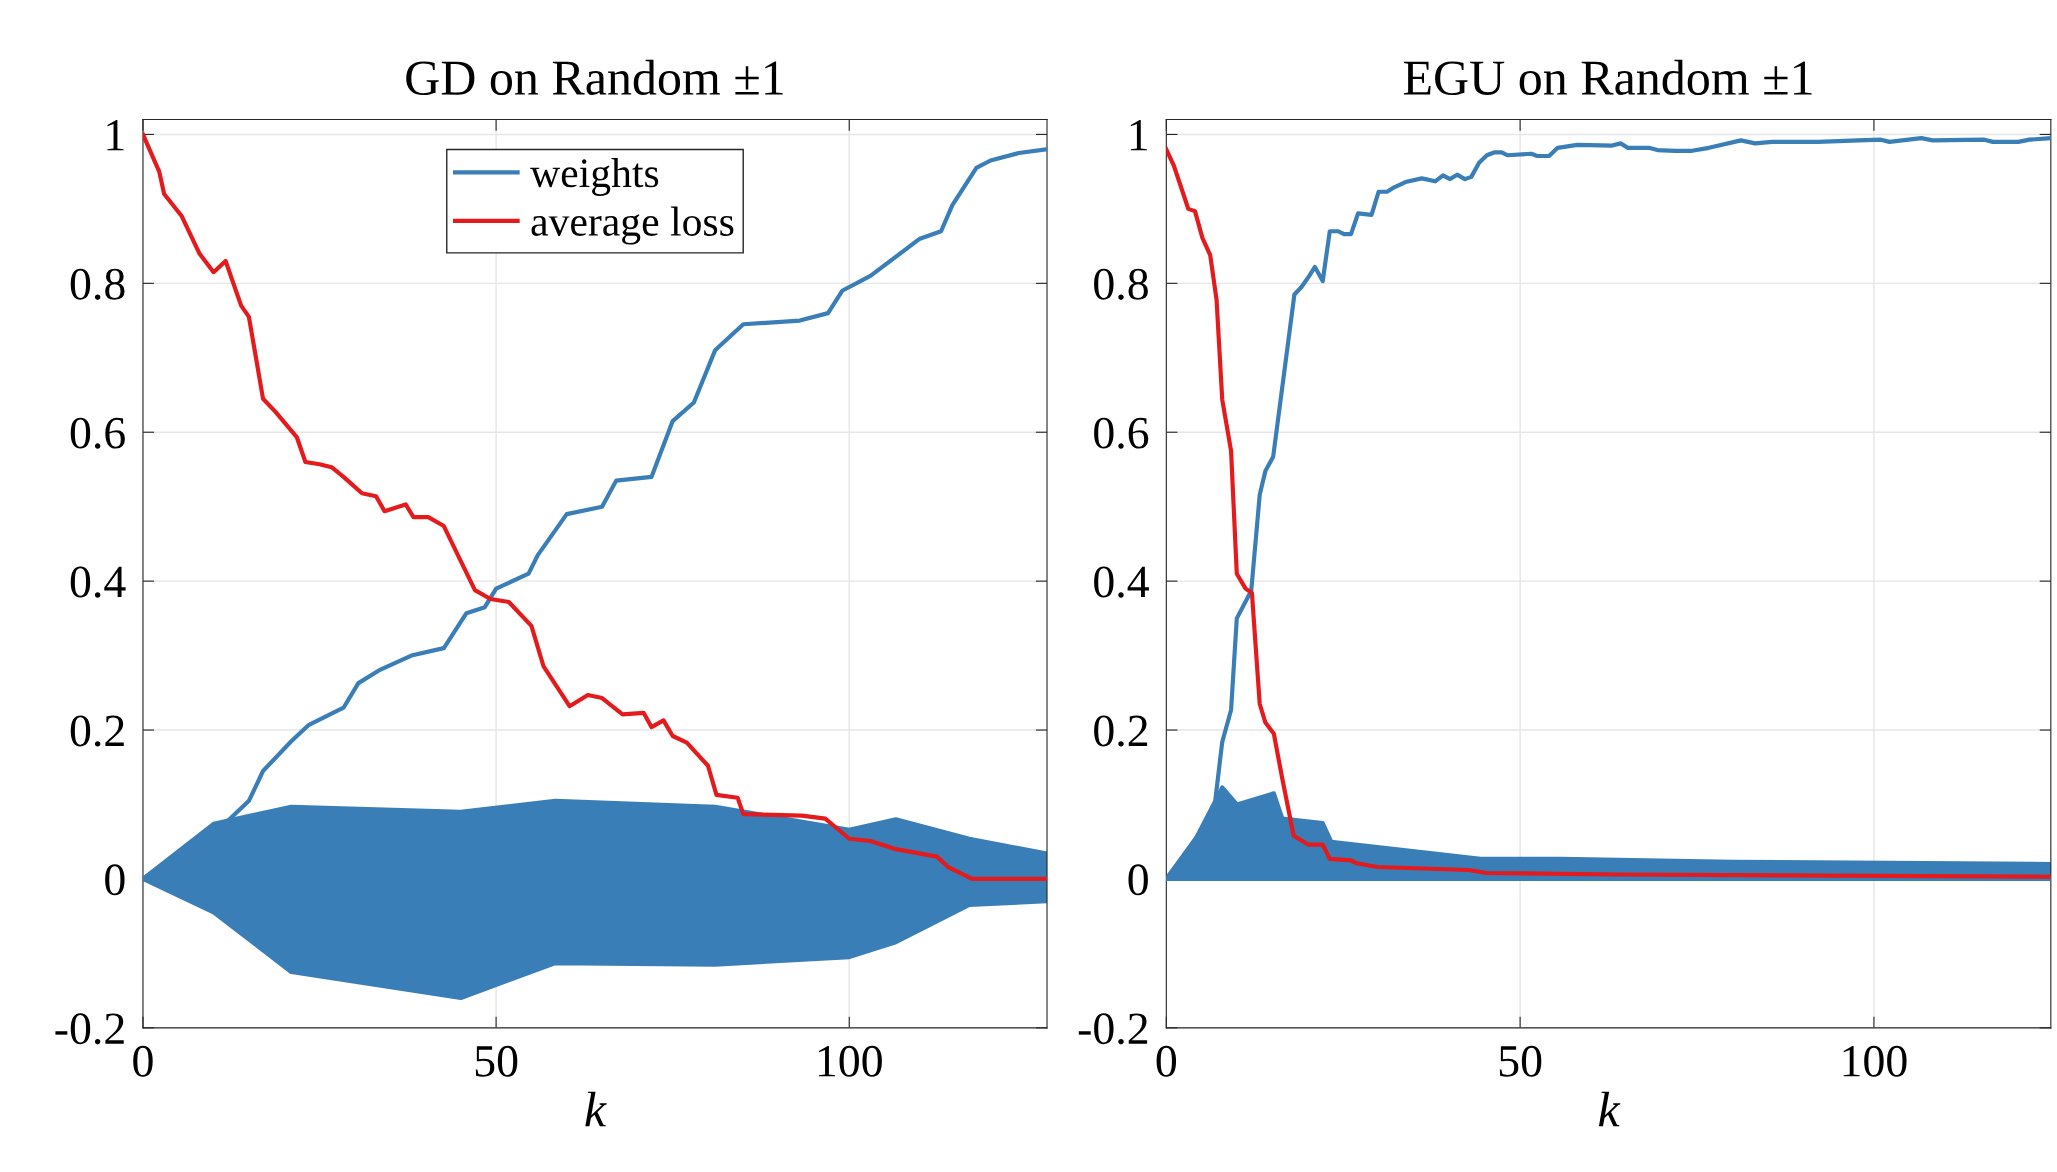 Image resolution: width=2057 pixels, height=1172 pixels. Describe the element at coordinates (594, 77) in the screenshot. I see `chart-title: GD on Random ±1` at that location.